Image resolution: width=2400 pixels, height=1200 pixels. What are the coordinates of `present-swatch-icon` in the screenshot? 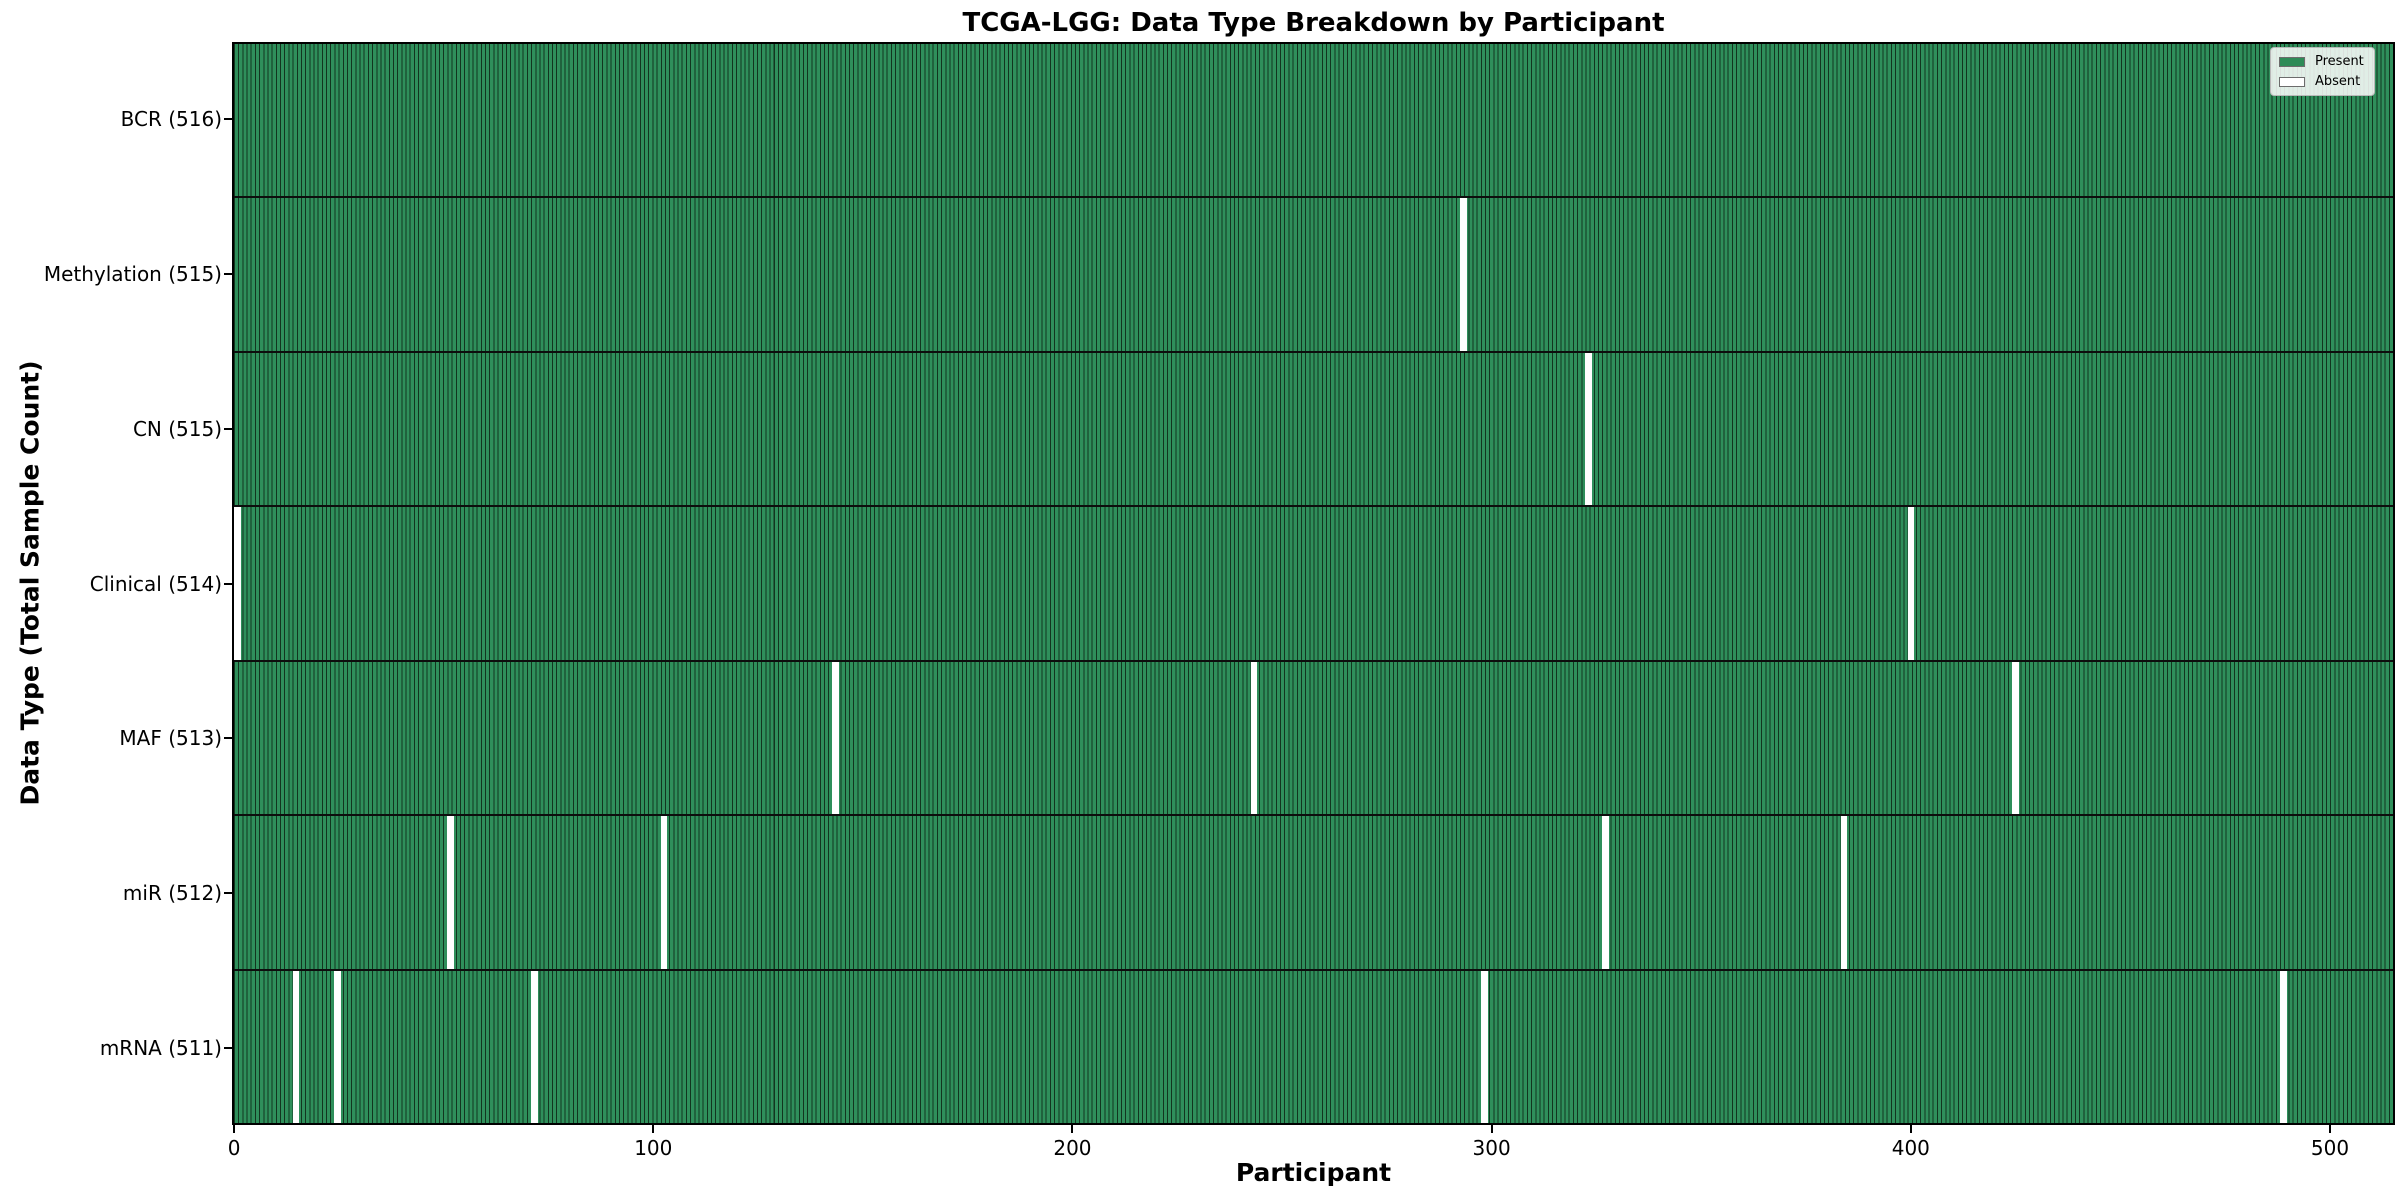 It's located at (2292, 61).